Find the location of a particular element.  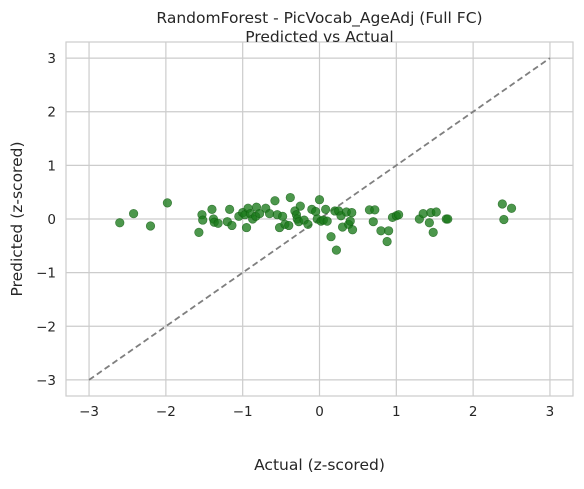

x-tick-label: 0 is located at coordinates (319, 412).